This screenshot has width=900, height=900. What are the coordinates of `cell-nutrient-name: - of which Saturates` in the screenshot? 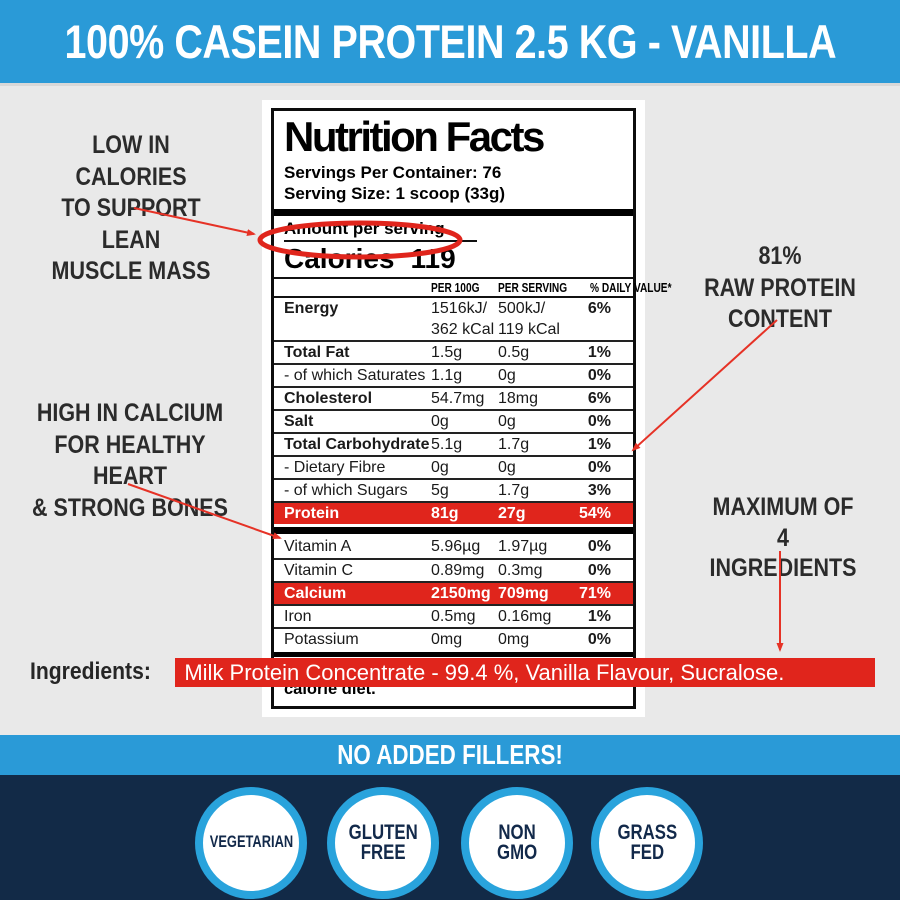 It's located at (355, 375).